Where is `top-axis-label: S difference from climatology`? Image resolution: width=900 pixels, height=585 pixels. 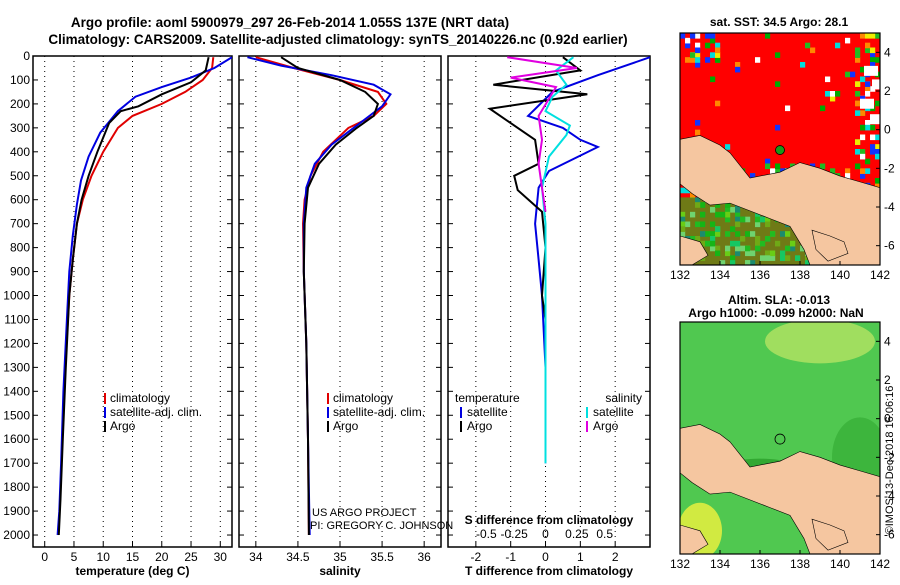
top-axis-label: S difference from climatology is located at coordinates (549, 520).